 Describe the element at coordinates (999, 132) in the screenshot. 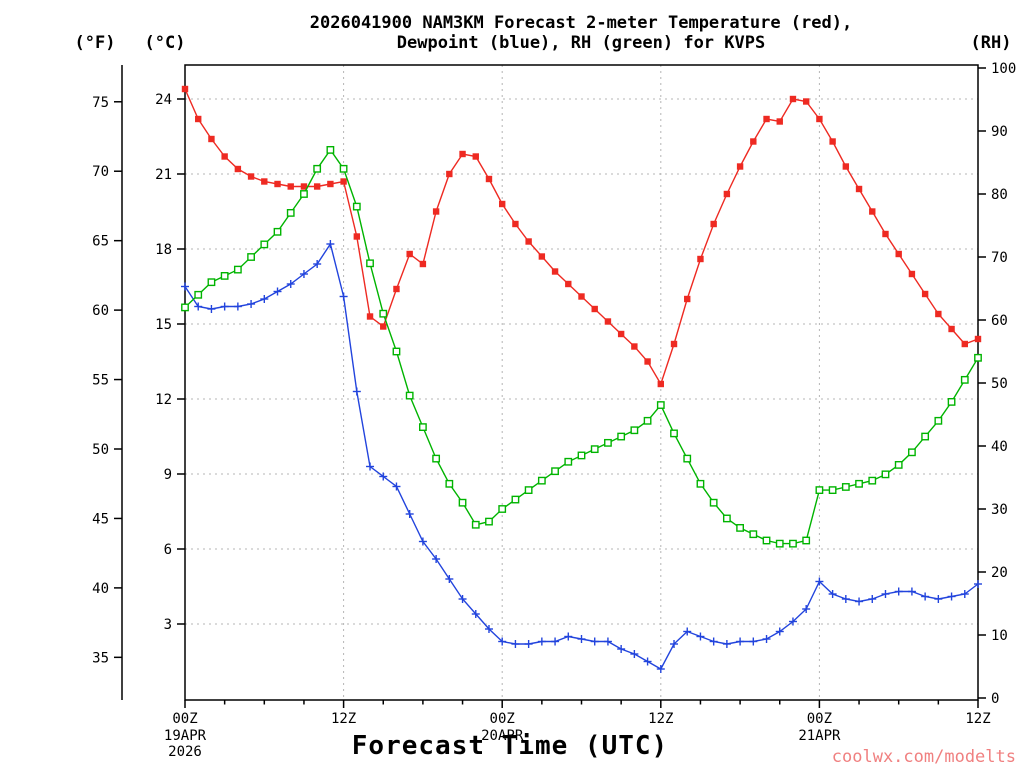

I see `rh-tick-label: 90` at that location.